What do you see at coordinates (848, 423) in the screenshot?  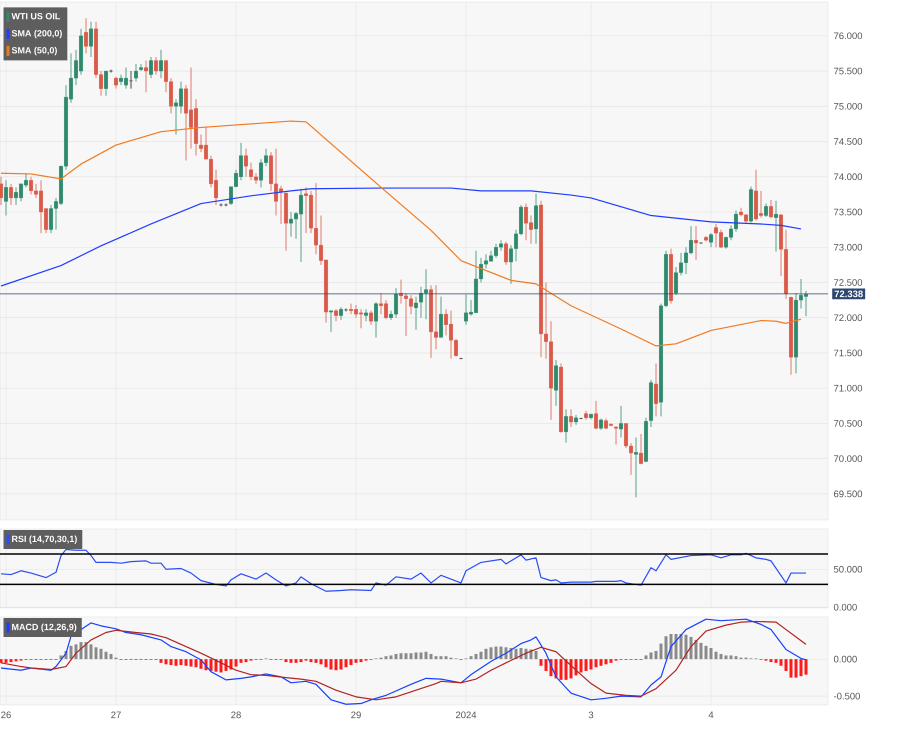 I see `y-tick-label: 70.500` at bounding box center [848, 423].